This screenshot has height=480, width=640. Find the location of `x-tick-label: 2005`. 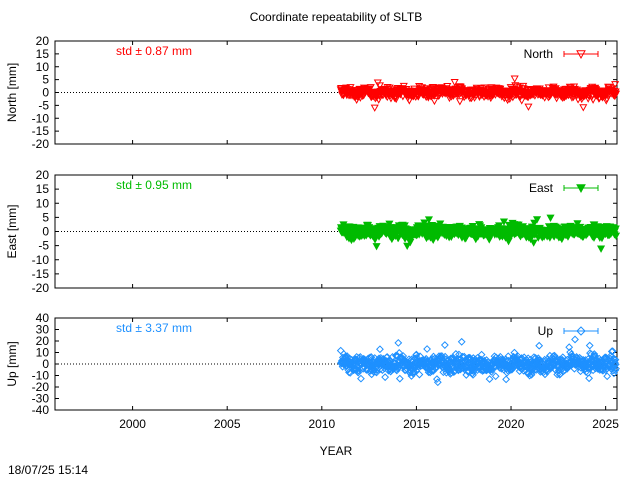

x-tick-label: 2005 is located at coordinates (227, 424).